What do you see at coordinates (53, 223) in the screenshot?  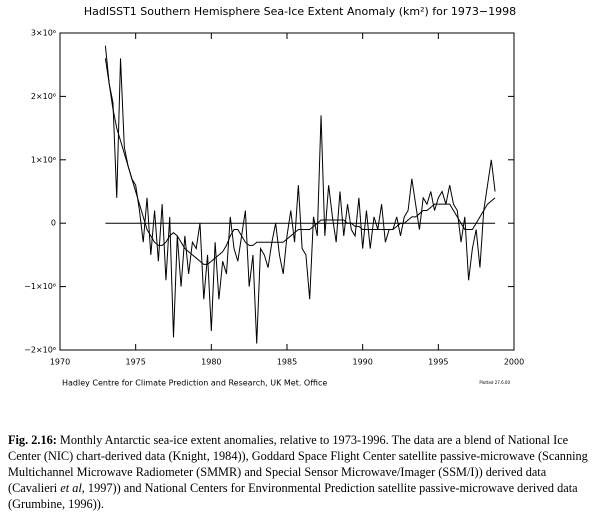 I see `y-tick-label: 0` at bounding box center [53, 223].